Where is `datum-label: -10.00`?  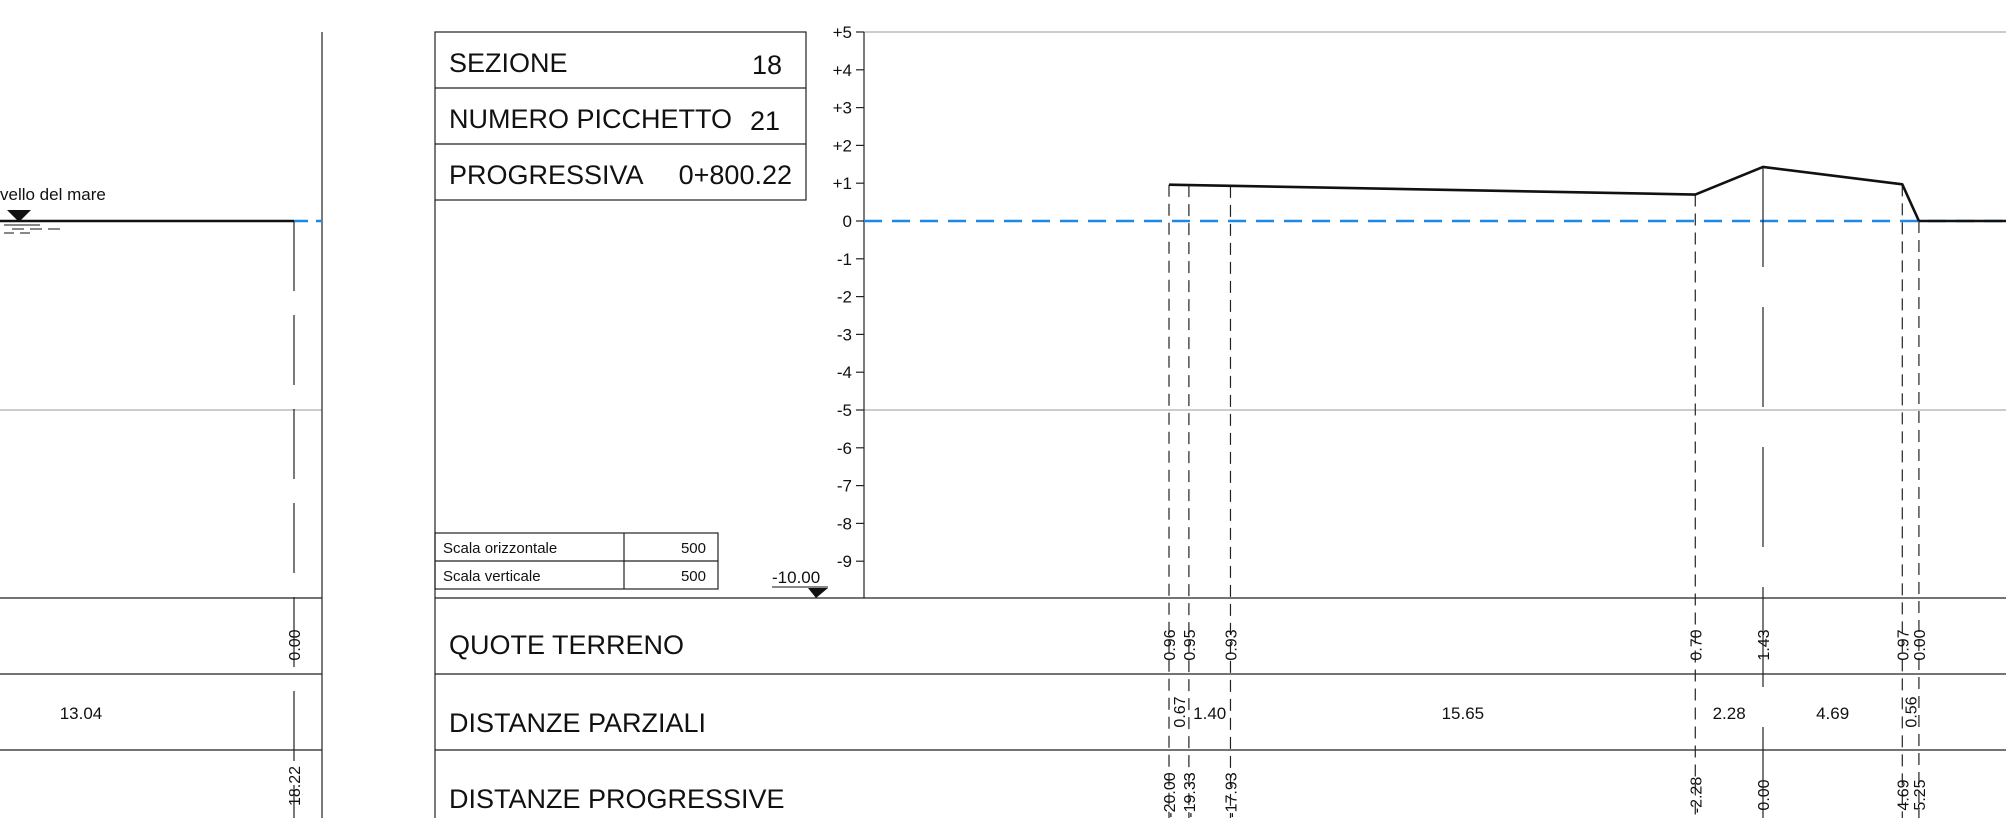 datum-label: -10.00 is located at coordinates (796, 577).